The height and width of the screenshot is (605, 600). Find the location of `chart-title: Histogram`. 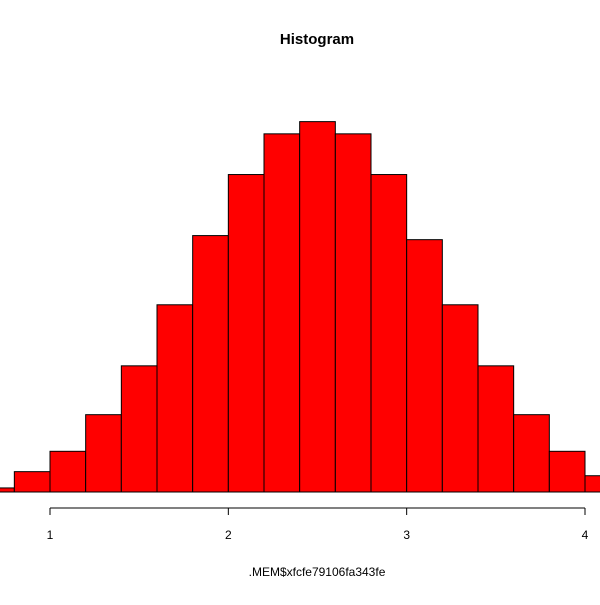

chart-title: Histogram is located at coordinates (317, 39).